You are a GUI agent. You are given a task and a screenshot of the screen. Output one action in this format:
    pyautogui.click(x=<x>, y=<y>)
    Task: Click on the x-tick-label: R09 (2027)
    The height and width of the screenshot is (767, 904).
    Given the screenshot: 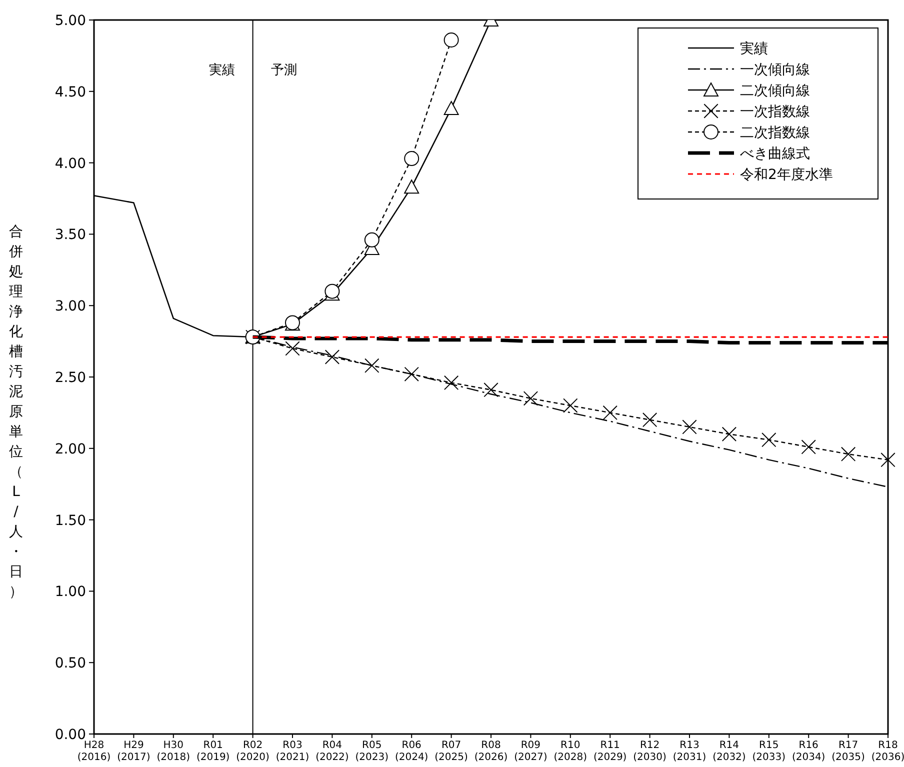 What is the action you would take?
    pyautogui.click(x=531, y=751)
    